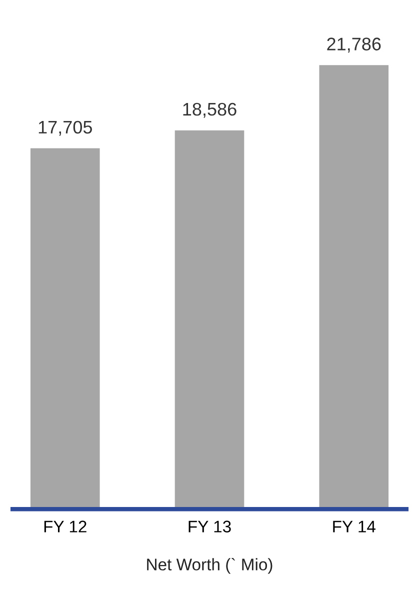 This screenshot has width=419, height=592. I want to click on data-label: 21,786, so click(354, 45).